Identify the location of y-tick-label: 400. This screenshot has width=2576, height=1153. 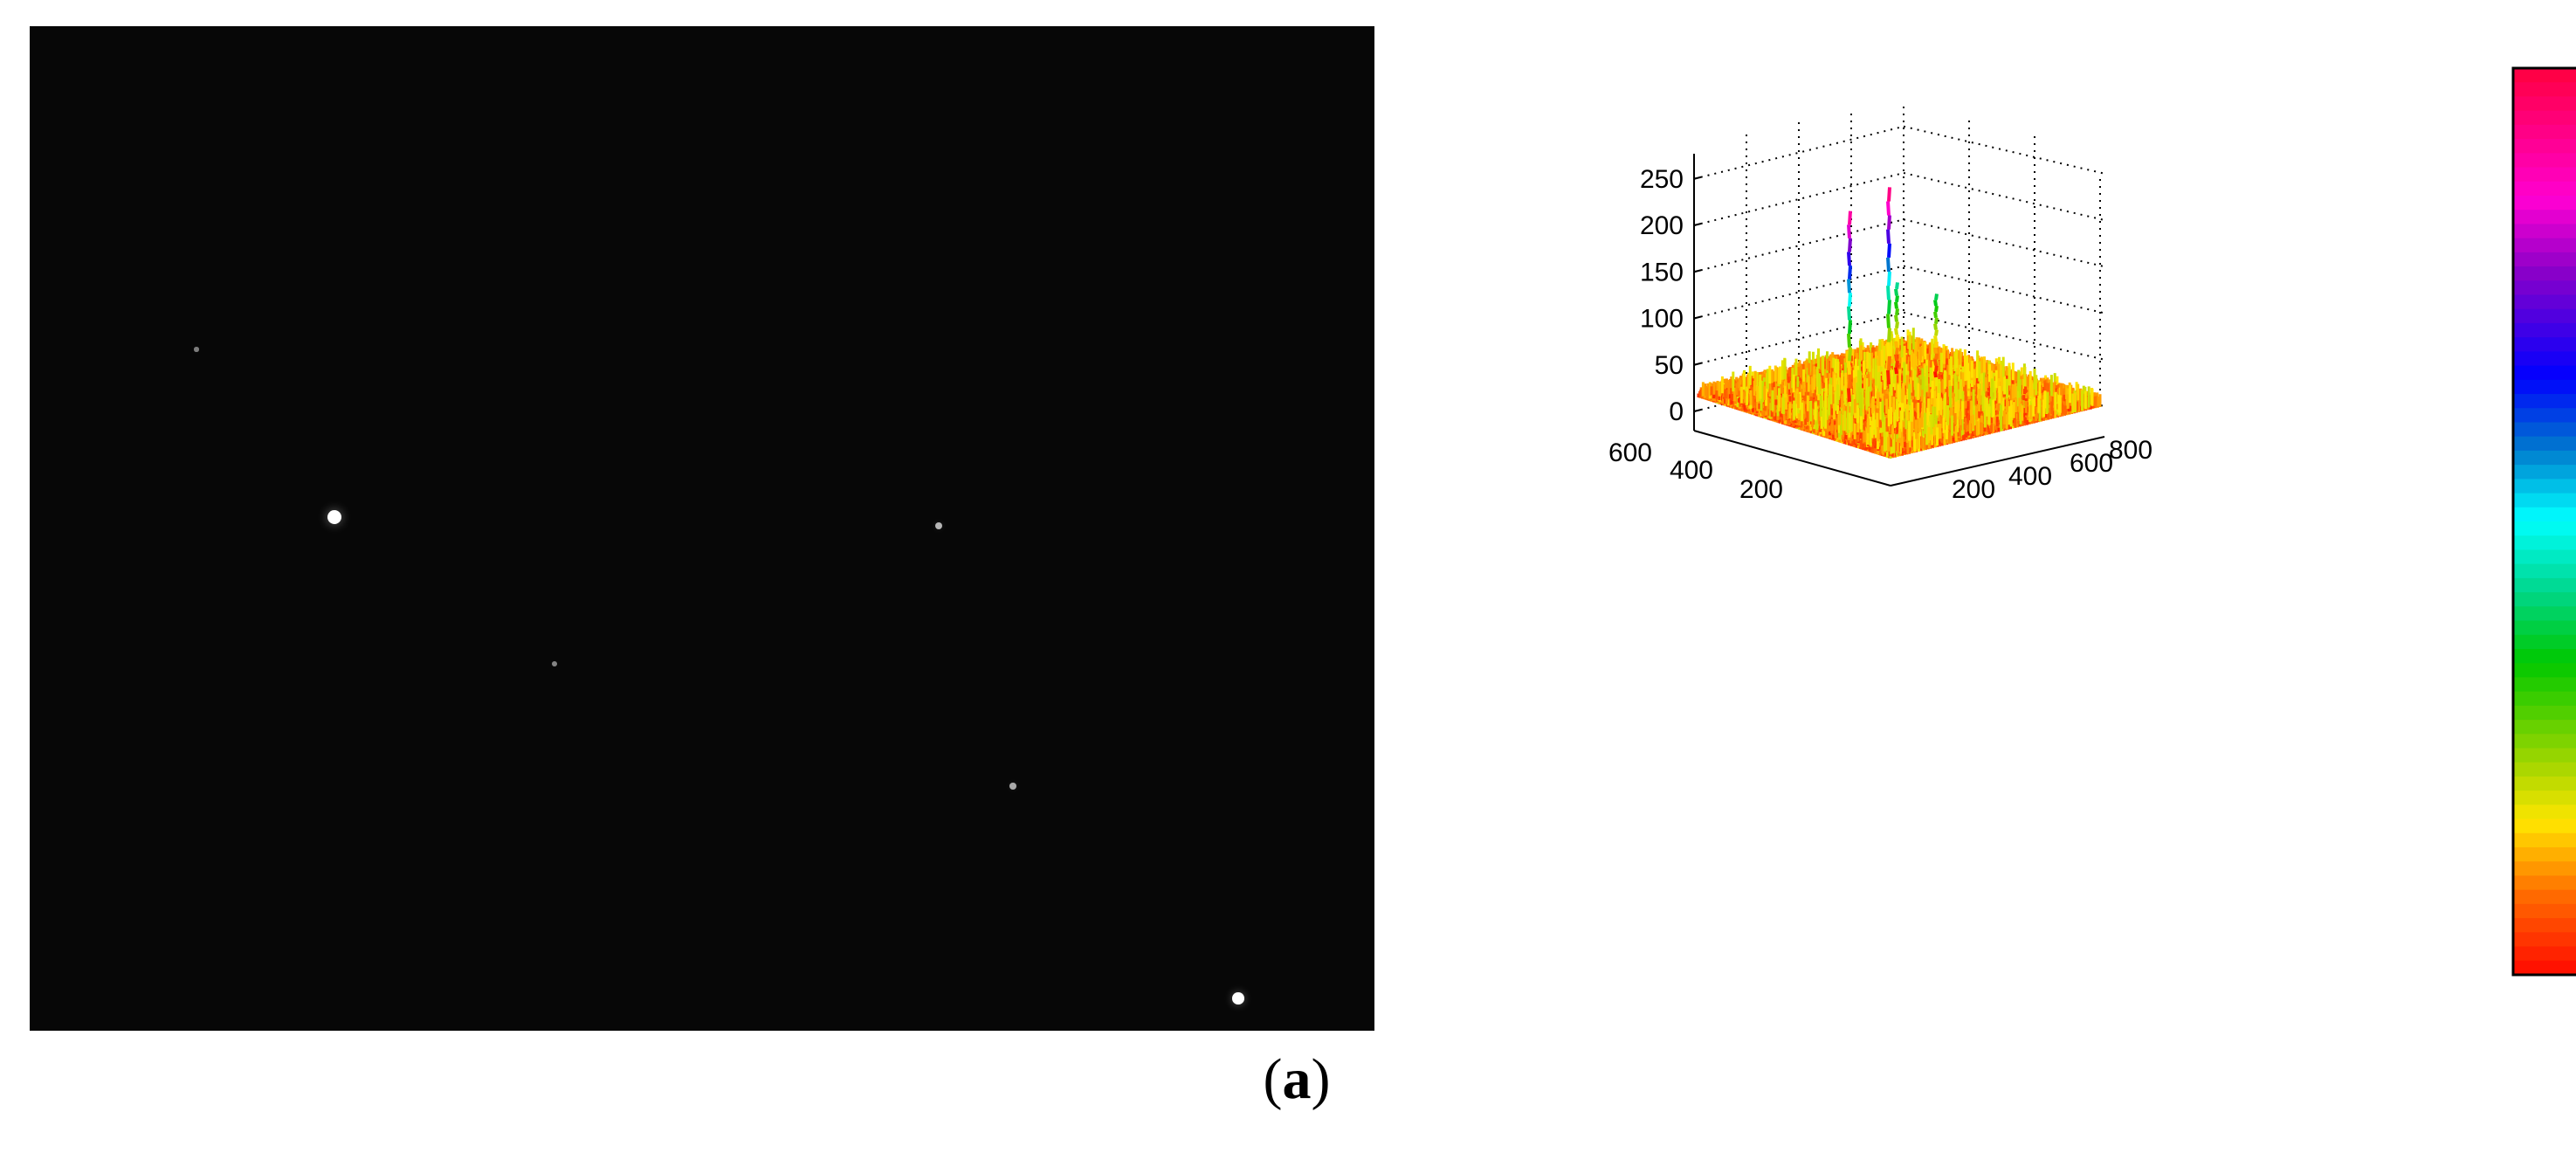
(1691, 471).